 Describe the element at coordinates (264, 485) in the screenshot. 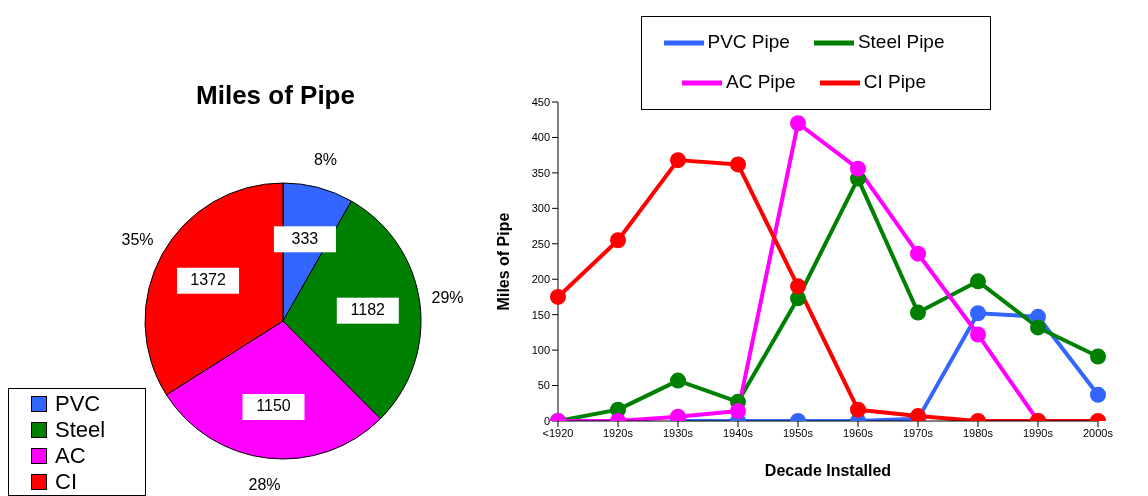

I see `text: 28%` at that location.